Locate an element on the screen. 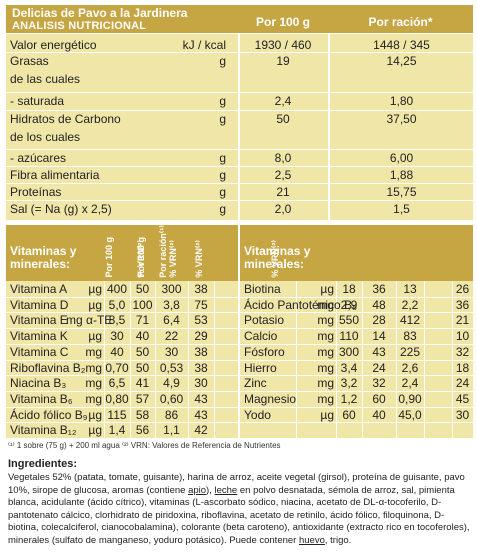  nutrition-row: - saturada g 2,4 1,80 is located at coordinates (239, 101).